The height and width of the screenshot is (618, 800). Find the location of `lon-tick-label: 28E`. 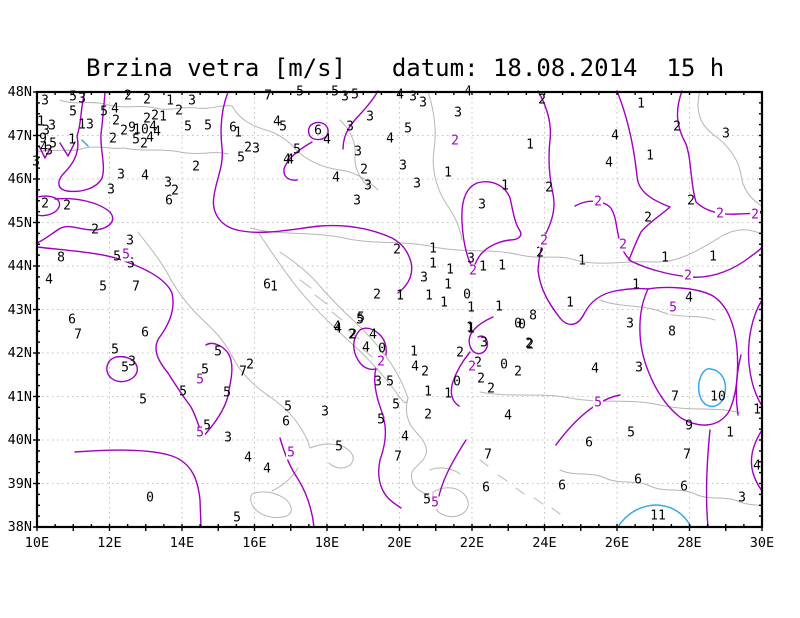

lon-tick-label: 28E is located at coordinates (689, 543).